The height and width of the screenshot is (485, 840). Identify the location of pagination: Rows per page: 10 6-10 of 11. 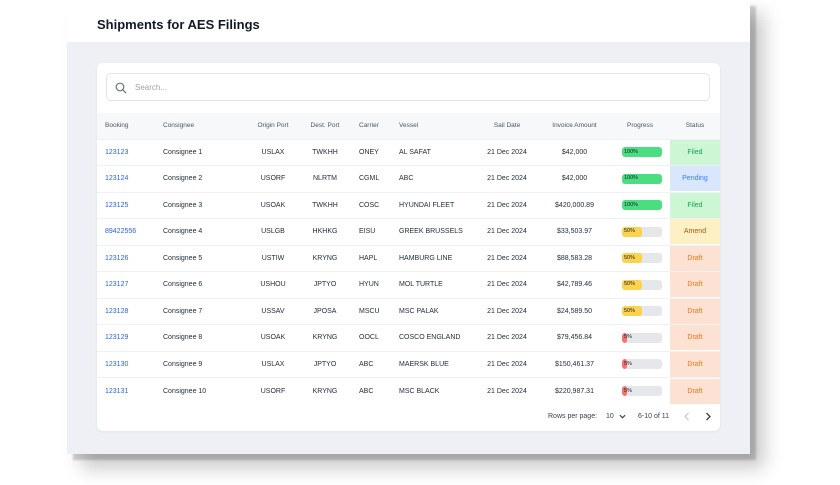
(408, 417).